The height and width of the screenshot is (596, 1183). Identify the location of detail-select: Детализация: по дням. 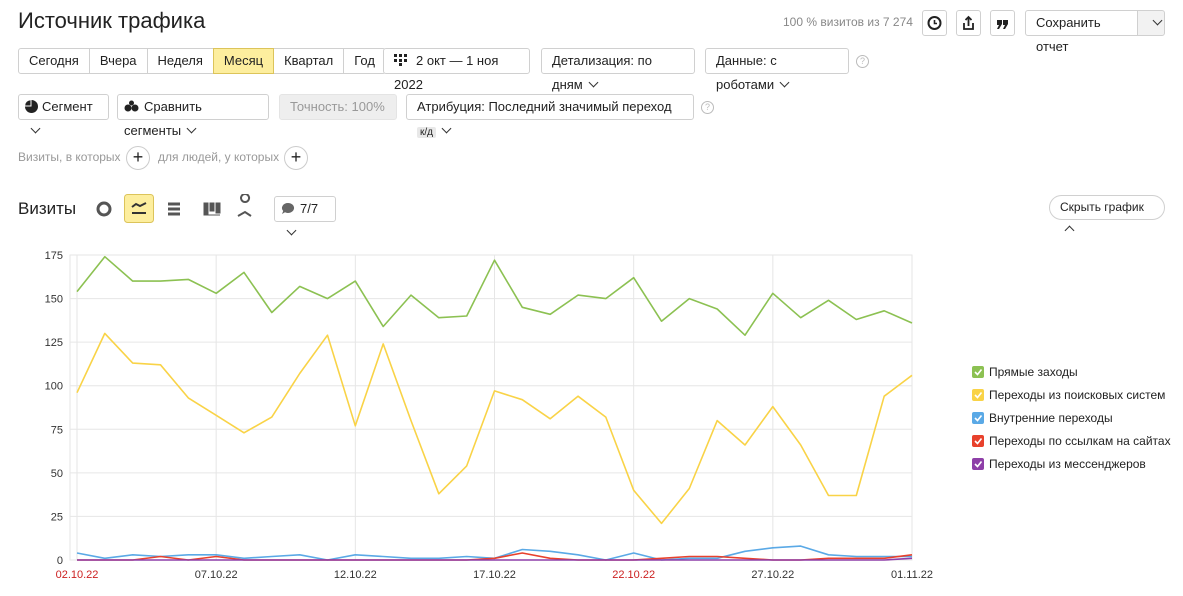
(618, 70).